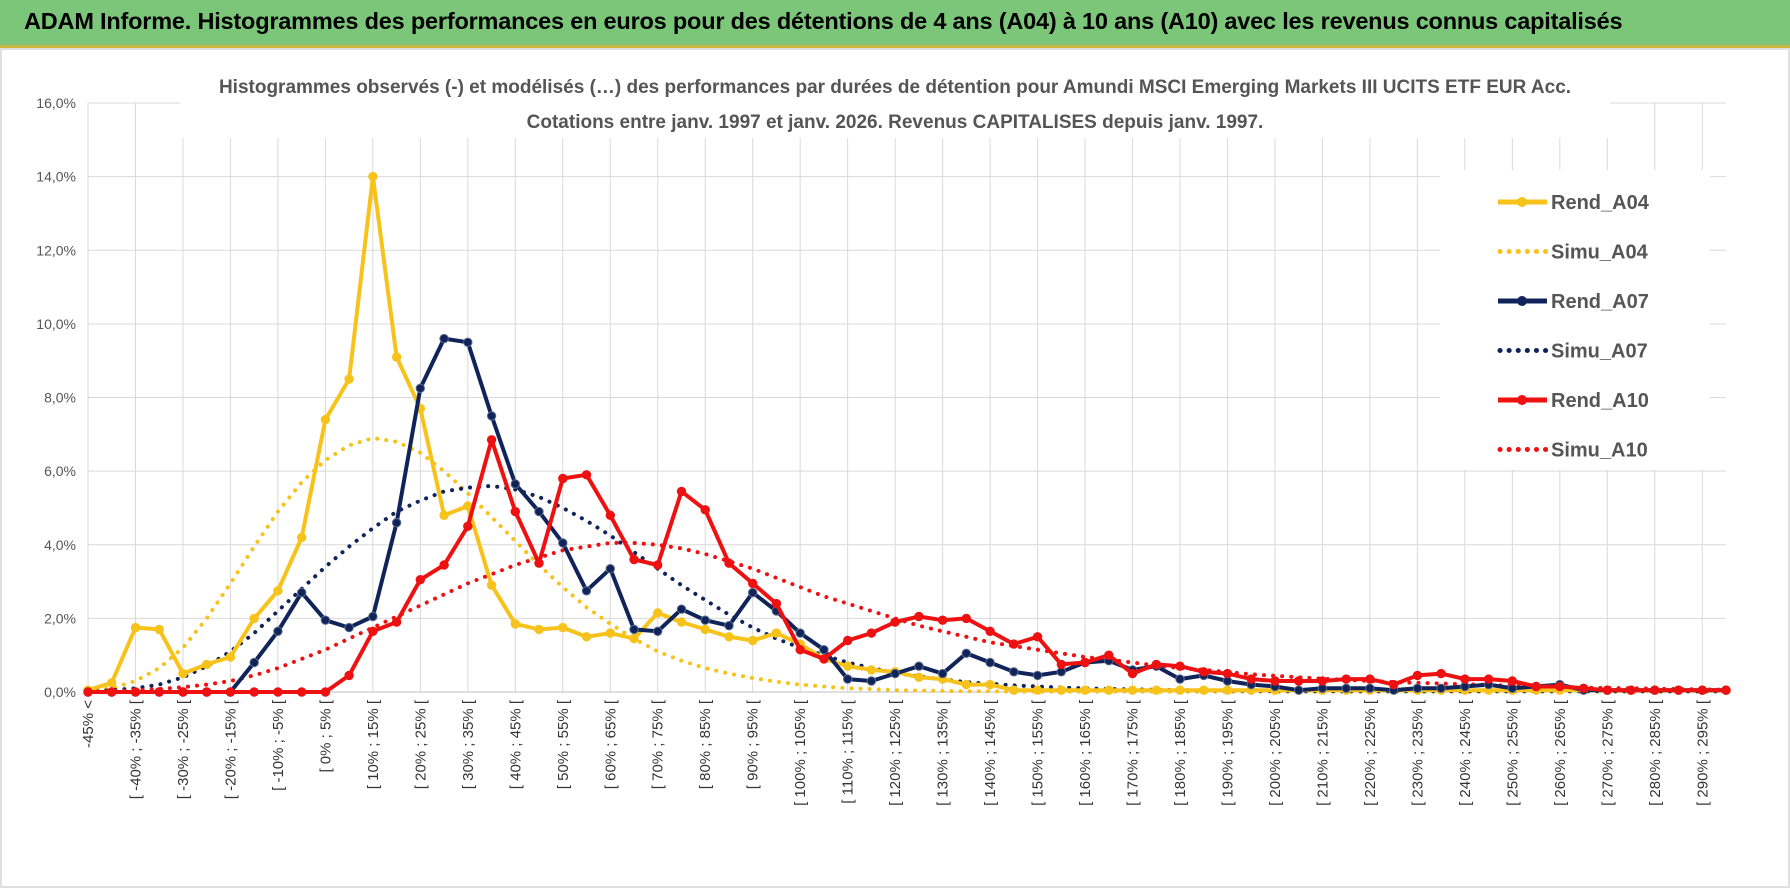  I want to click on x-tick-label: [ 150% ; 155% [, so click(1038, 752).